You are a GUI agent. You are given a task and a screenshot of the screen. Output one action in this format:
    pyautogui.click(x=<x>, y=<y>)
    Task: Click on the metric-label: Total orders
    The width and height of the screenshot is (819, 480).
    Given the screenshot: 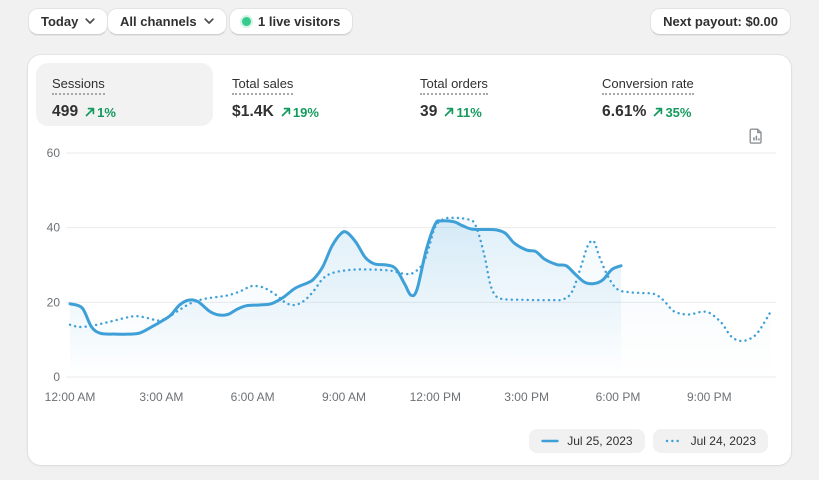 What is the action you would take?
    pyautogui.click(x=454, y=85)
    